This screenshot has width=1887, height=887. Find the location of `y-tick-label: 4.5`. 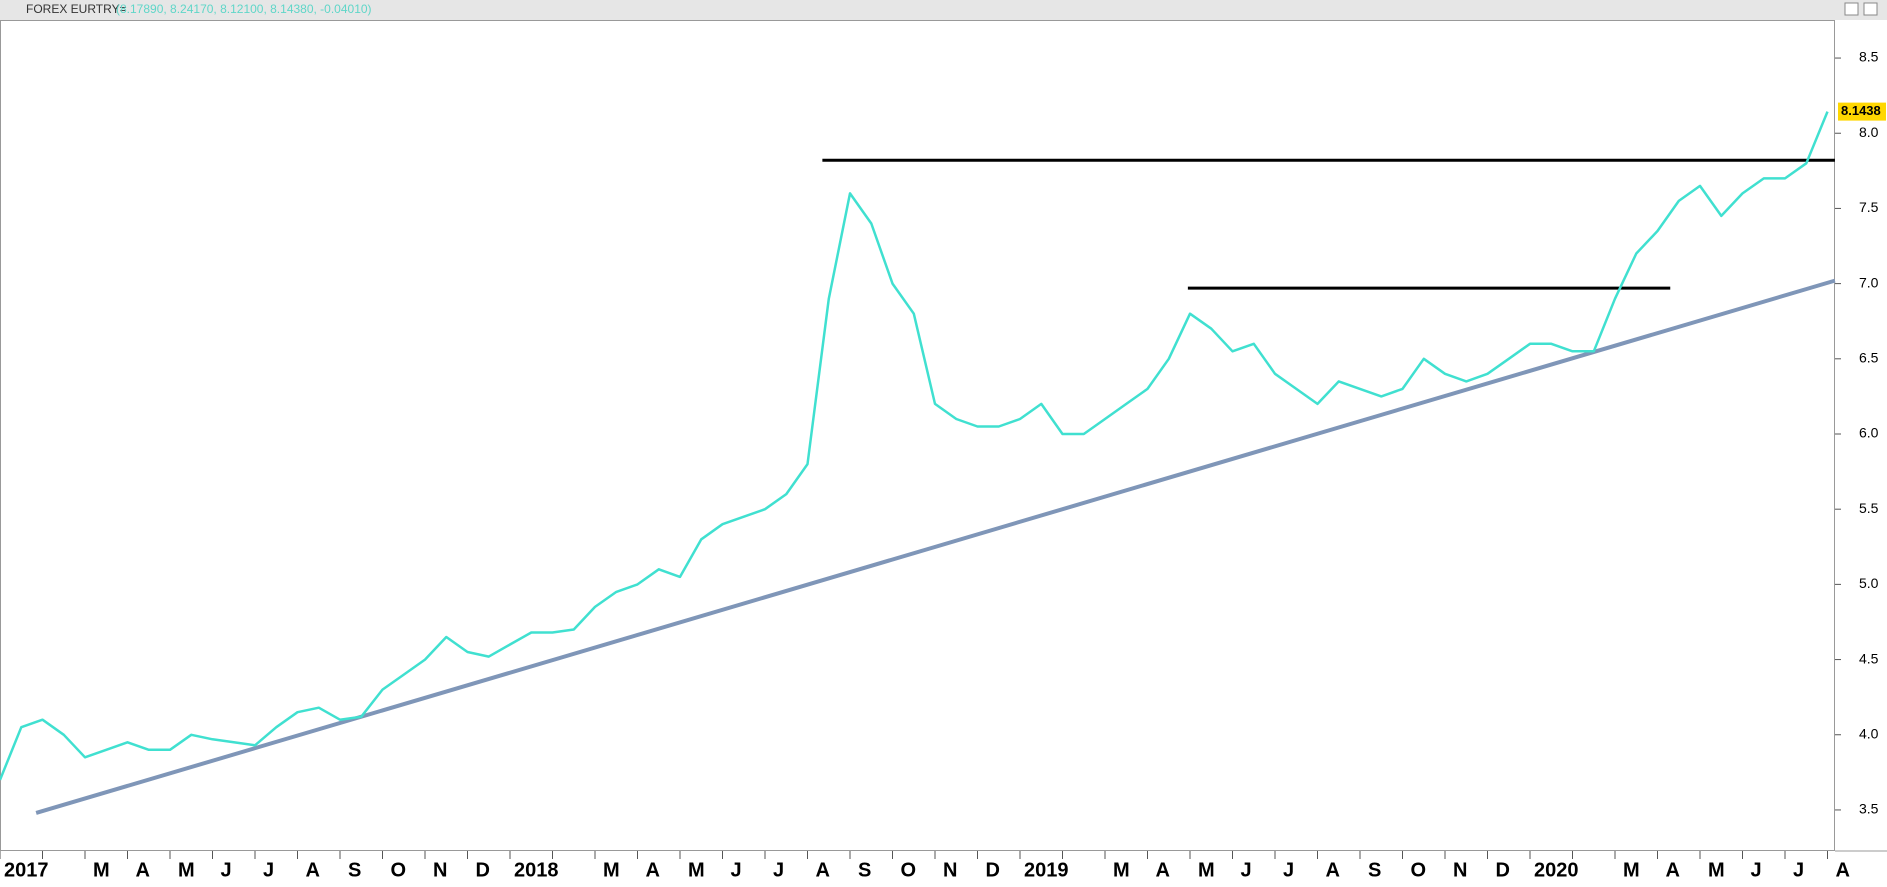

y-tick-label: 4.5 is located at coordinates (1869, 658).